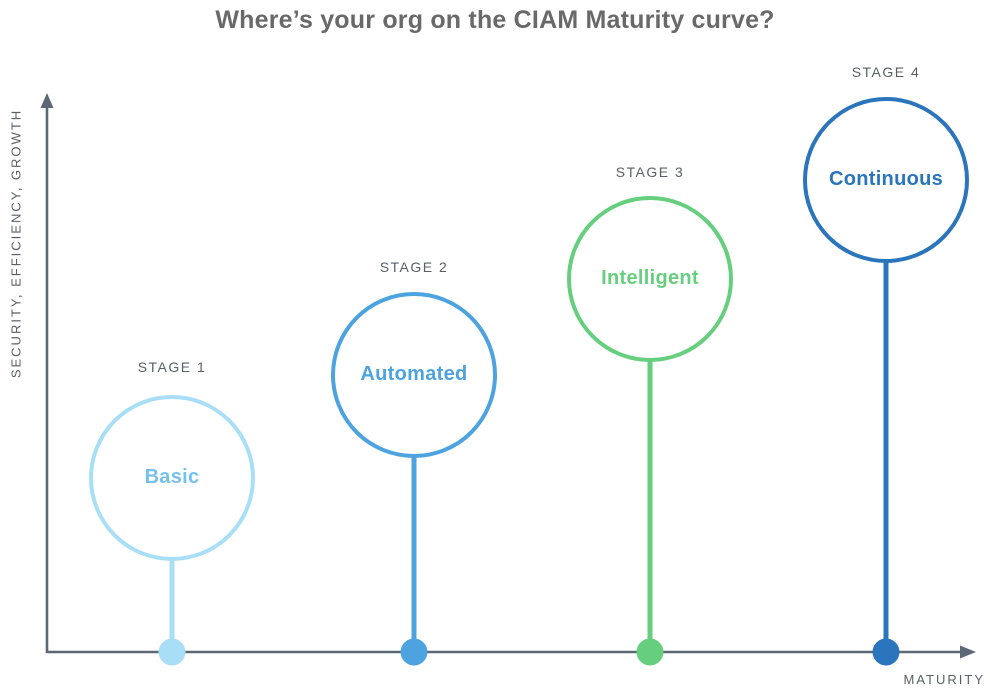 The height and width of the screenshot is (696, 990). I want to click on stage-2-dot, so click(414, 652).